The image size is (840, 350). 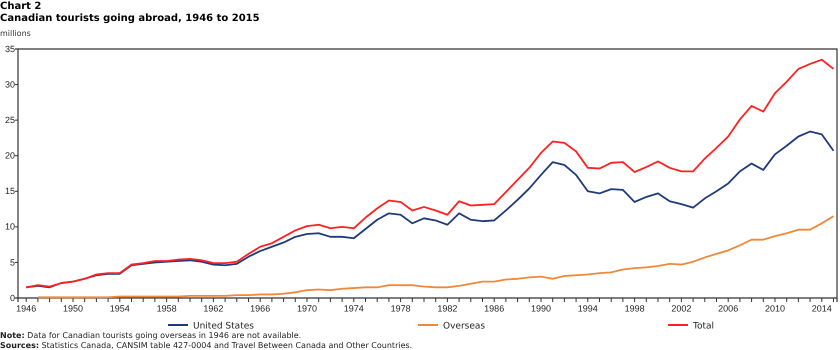 I want to click on y-tick-label: 20, so click(x=9, y=155).